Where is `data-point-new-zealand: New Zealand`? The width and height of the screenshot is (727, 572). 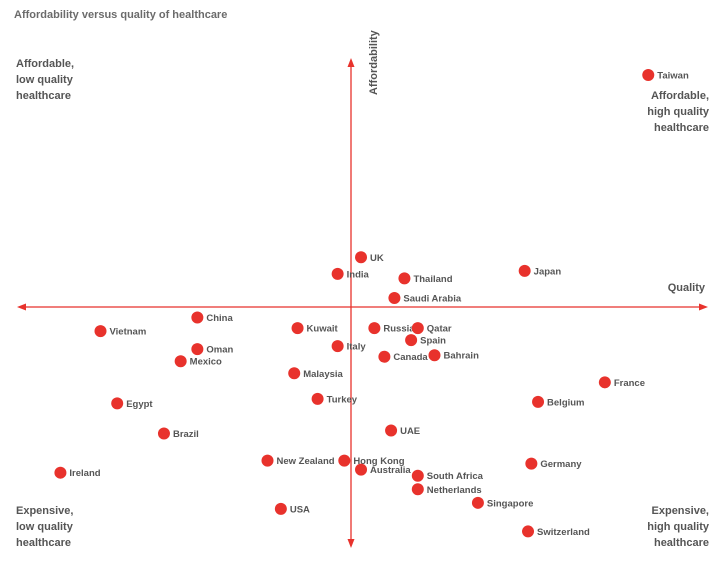
data-point-new-zealand: New Zealand is located at coordinates (298, 460).